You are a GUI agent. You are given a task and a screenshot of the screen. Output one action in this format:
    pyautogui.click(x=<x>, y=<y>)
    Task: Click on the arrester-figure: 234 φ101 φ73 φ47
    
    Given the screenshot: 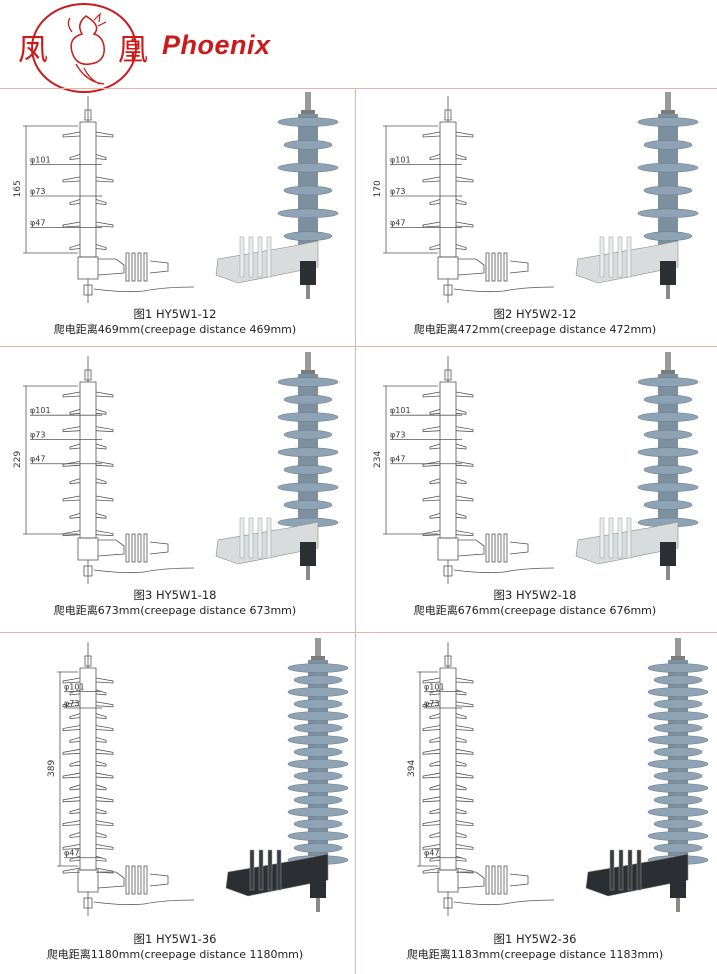 What is the action you would take?
    pyautogui.click(x=536, y=468)
    